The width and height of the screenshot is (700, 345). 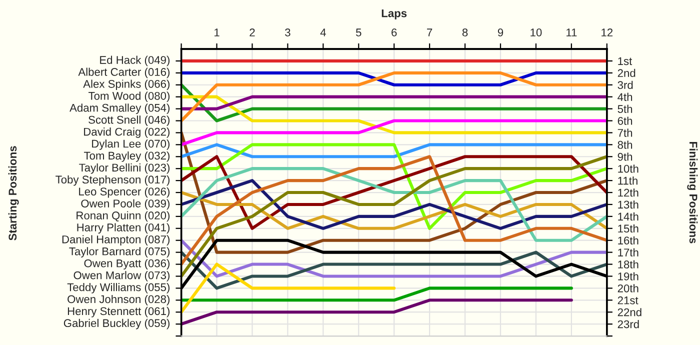 What do you see at coordinates (124, 192) in the screenshot?
I see `text: Leo Spencer (026)` at bounding box center [124, 192].